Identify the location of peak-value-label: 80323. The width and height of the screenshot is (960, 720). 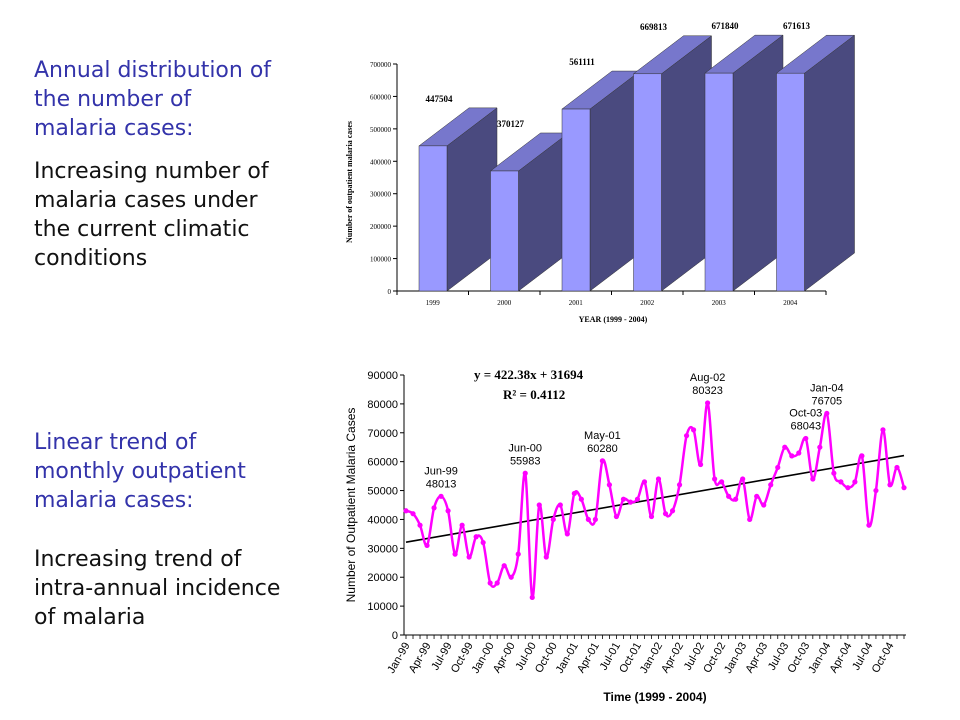
(707, 391).